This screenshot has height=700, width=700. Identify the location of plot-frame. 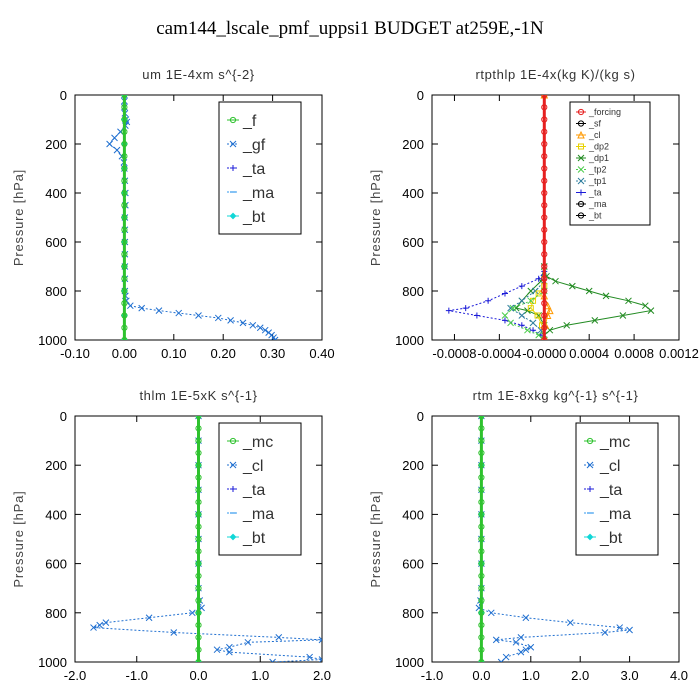
(198, 217).